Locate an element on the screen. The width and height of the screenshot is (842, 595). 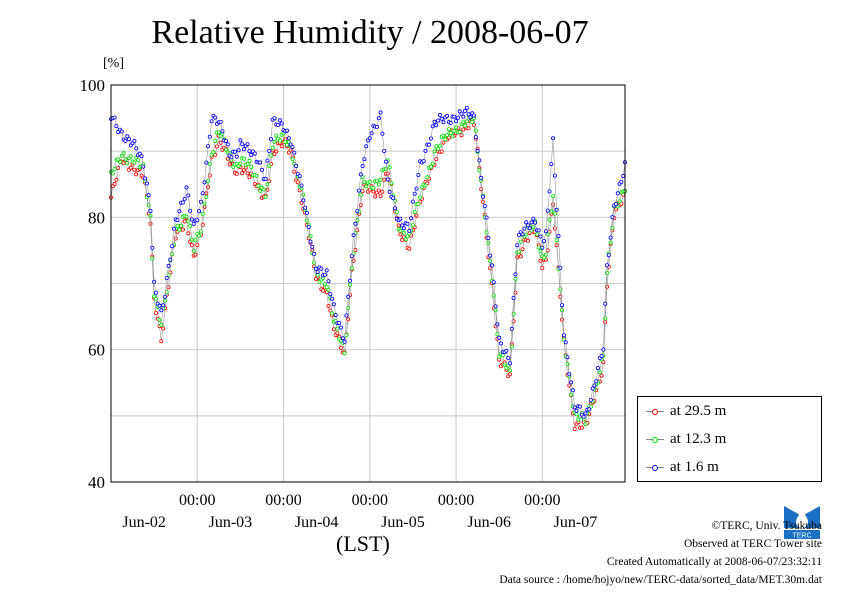
terc-logo: TERC is located at coordinates (802, 523).